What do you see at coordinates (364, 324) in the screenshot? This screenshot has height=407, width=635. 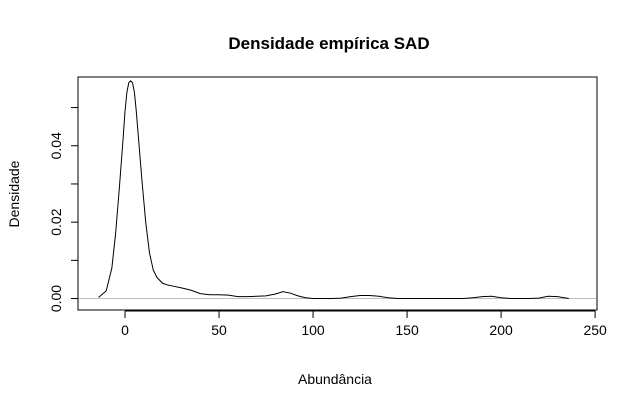 I see `x-axis: 0 50 100 150 200 250` at bounding box center [364, 324].